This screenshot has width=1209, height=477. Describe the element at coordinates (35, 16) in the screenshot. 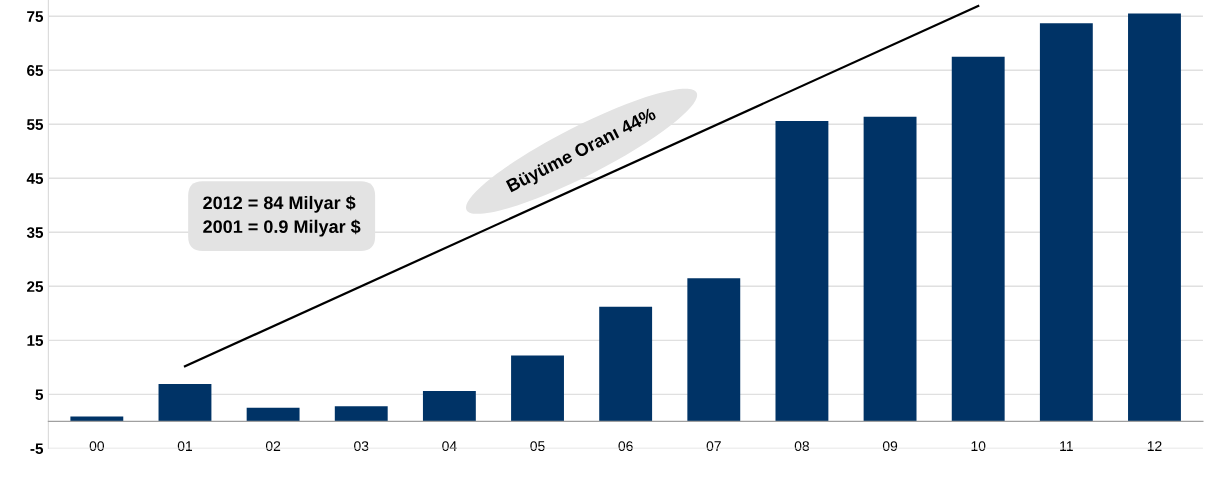

I see `y-tick-label: 75` at that location.